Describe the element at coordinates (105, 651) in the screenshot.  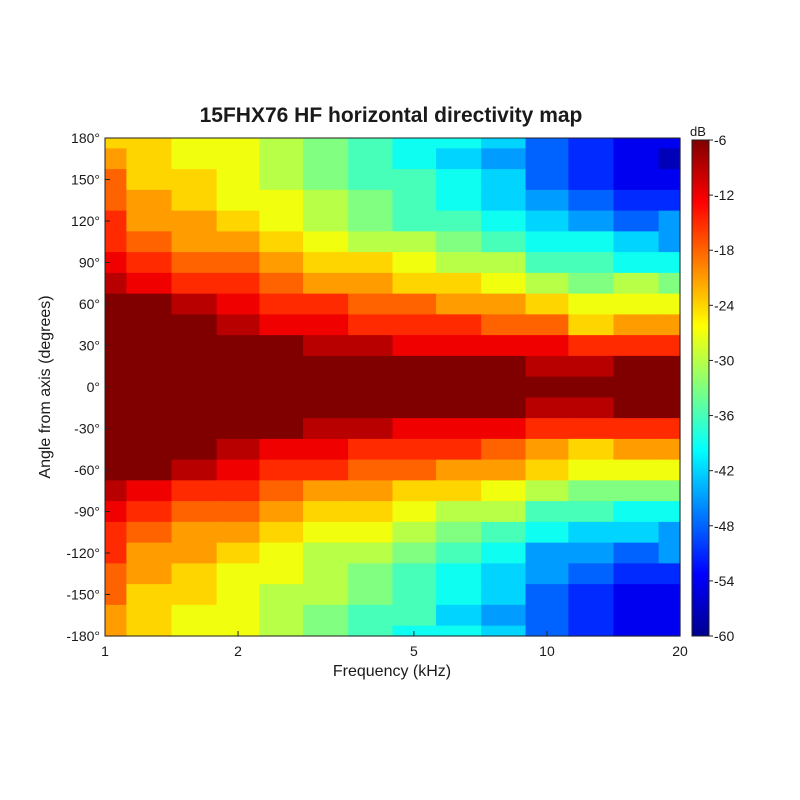
I see `x-tick-label: 1` at that location.